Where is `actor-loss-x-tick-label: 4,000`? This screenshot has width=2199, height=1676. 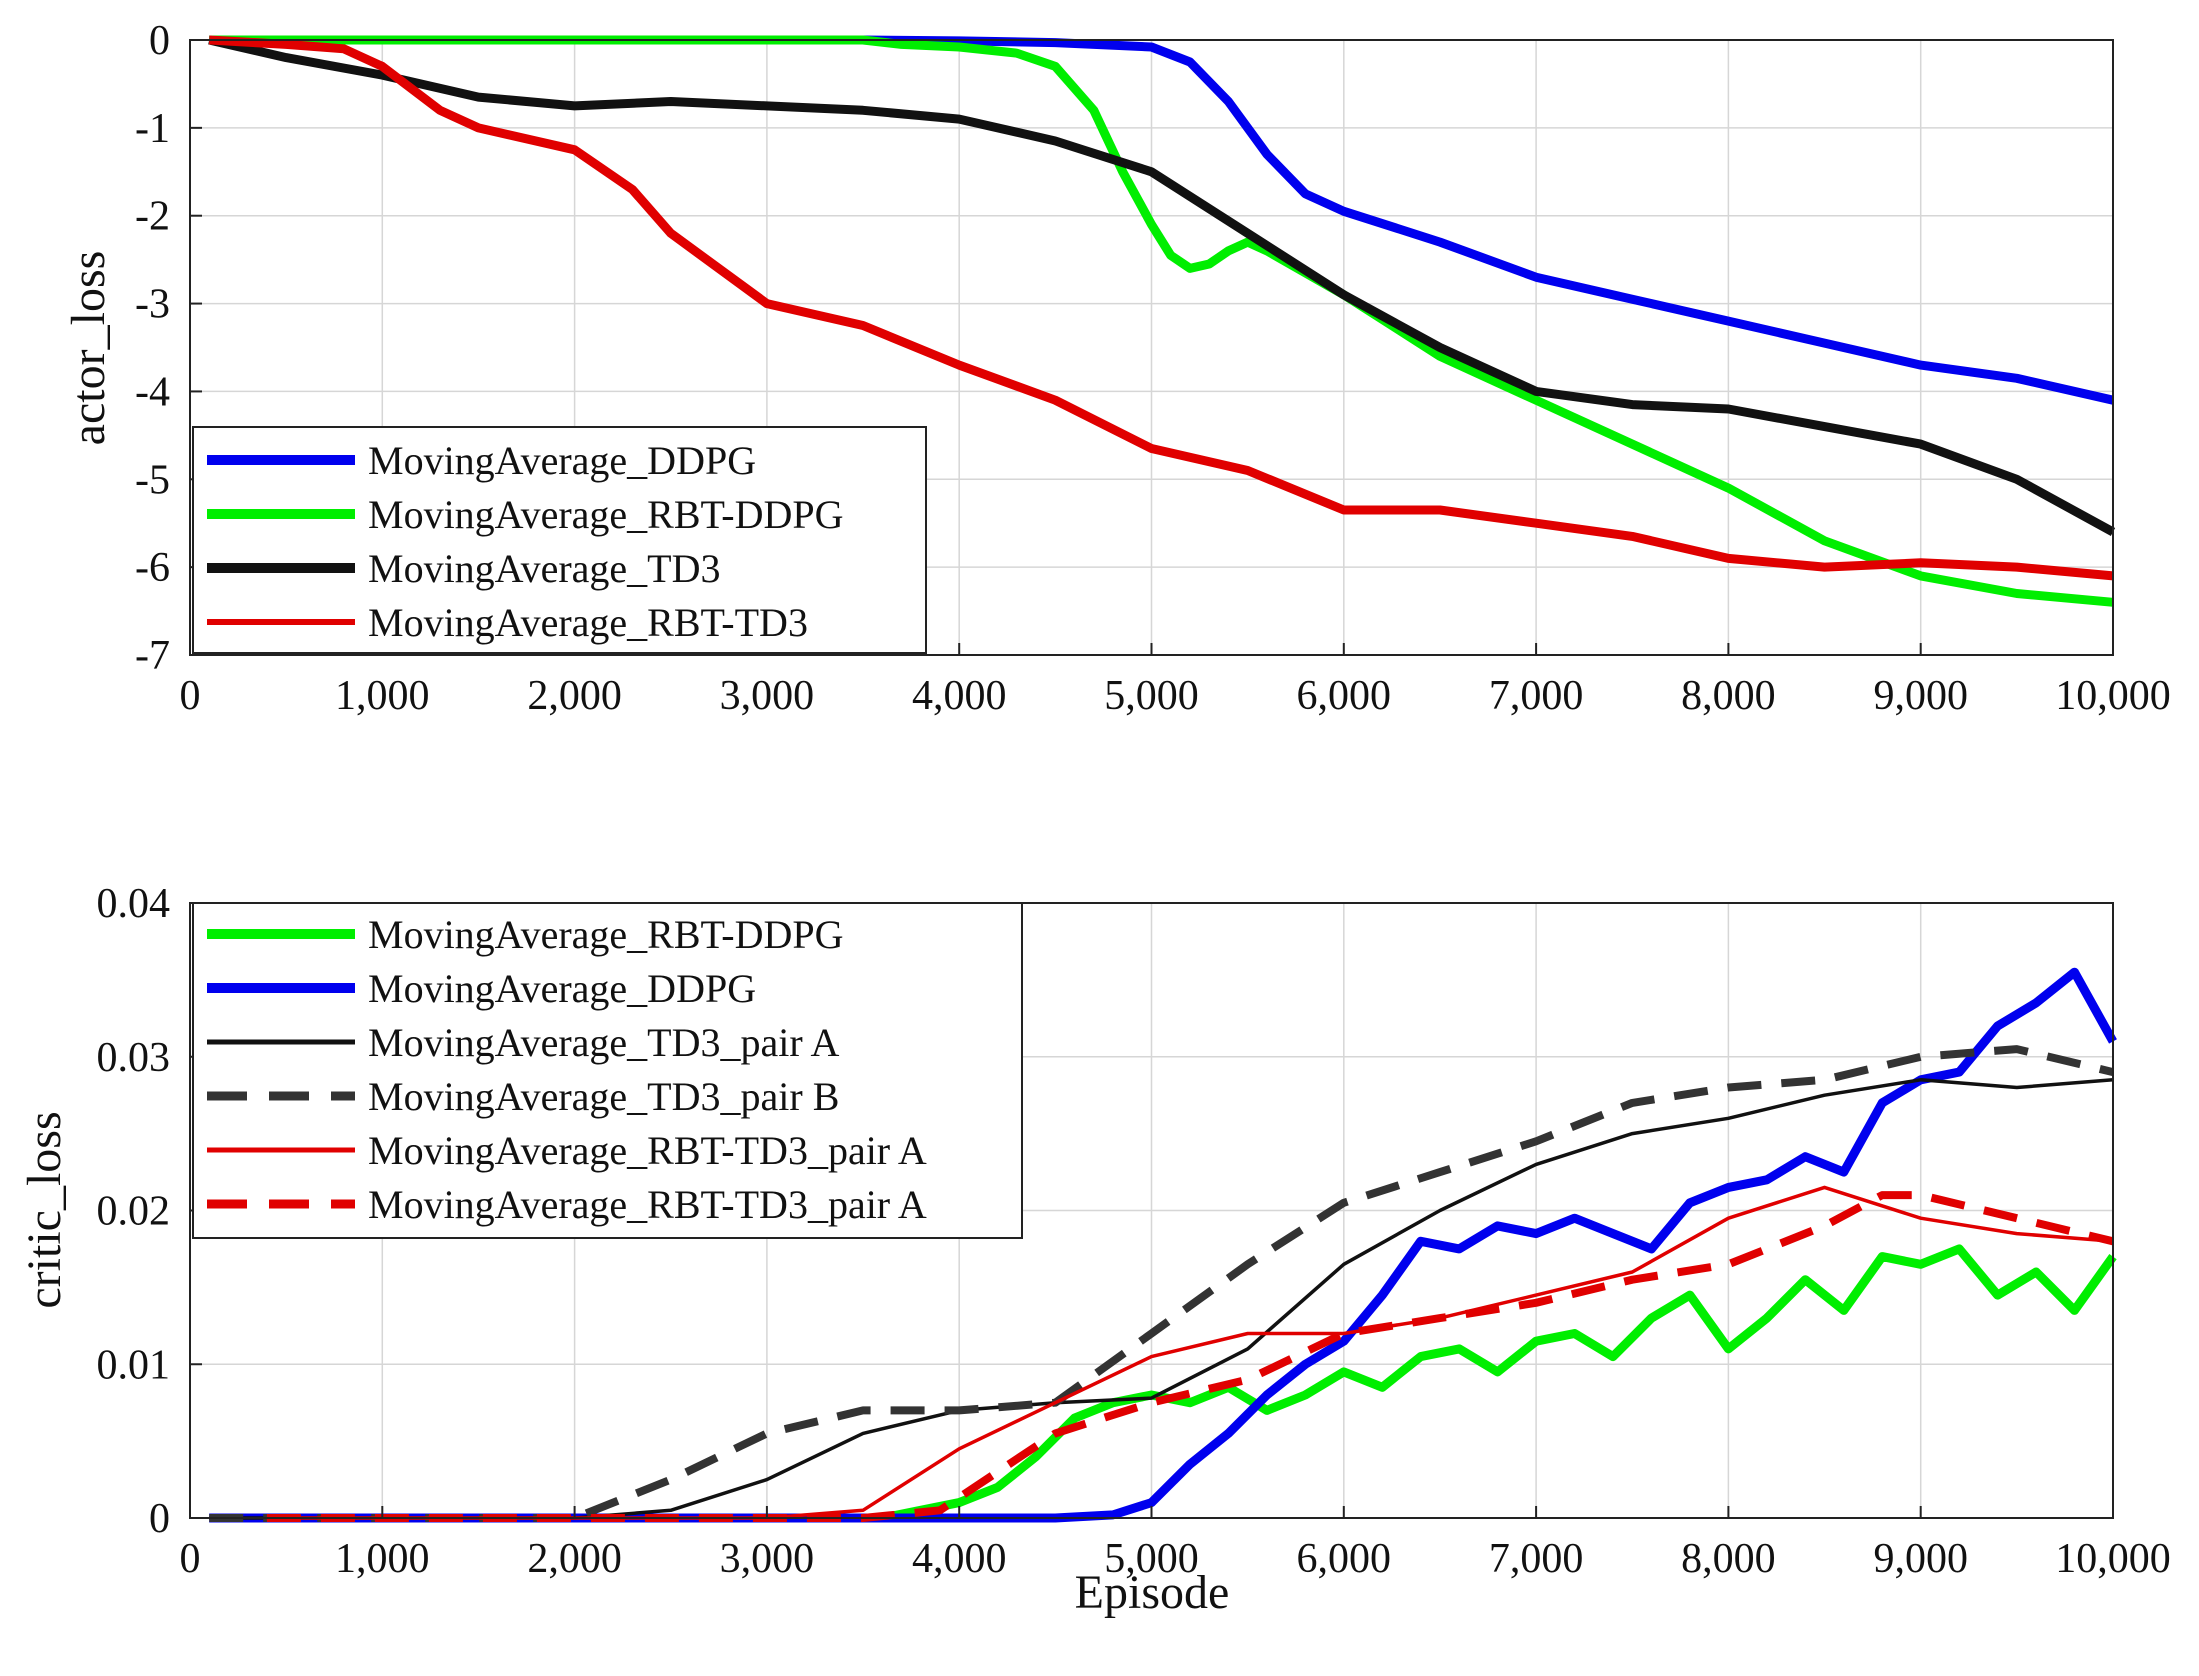 actor-loss-x-tick-label: 4,000 is located at coordinates (959, 696).